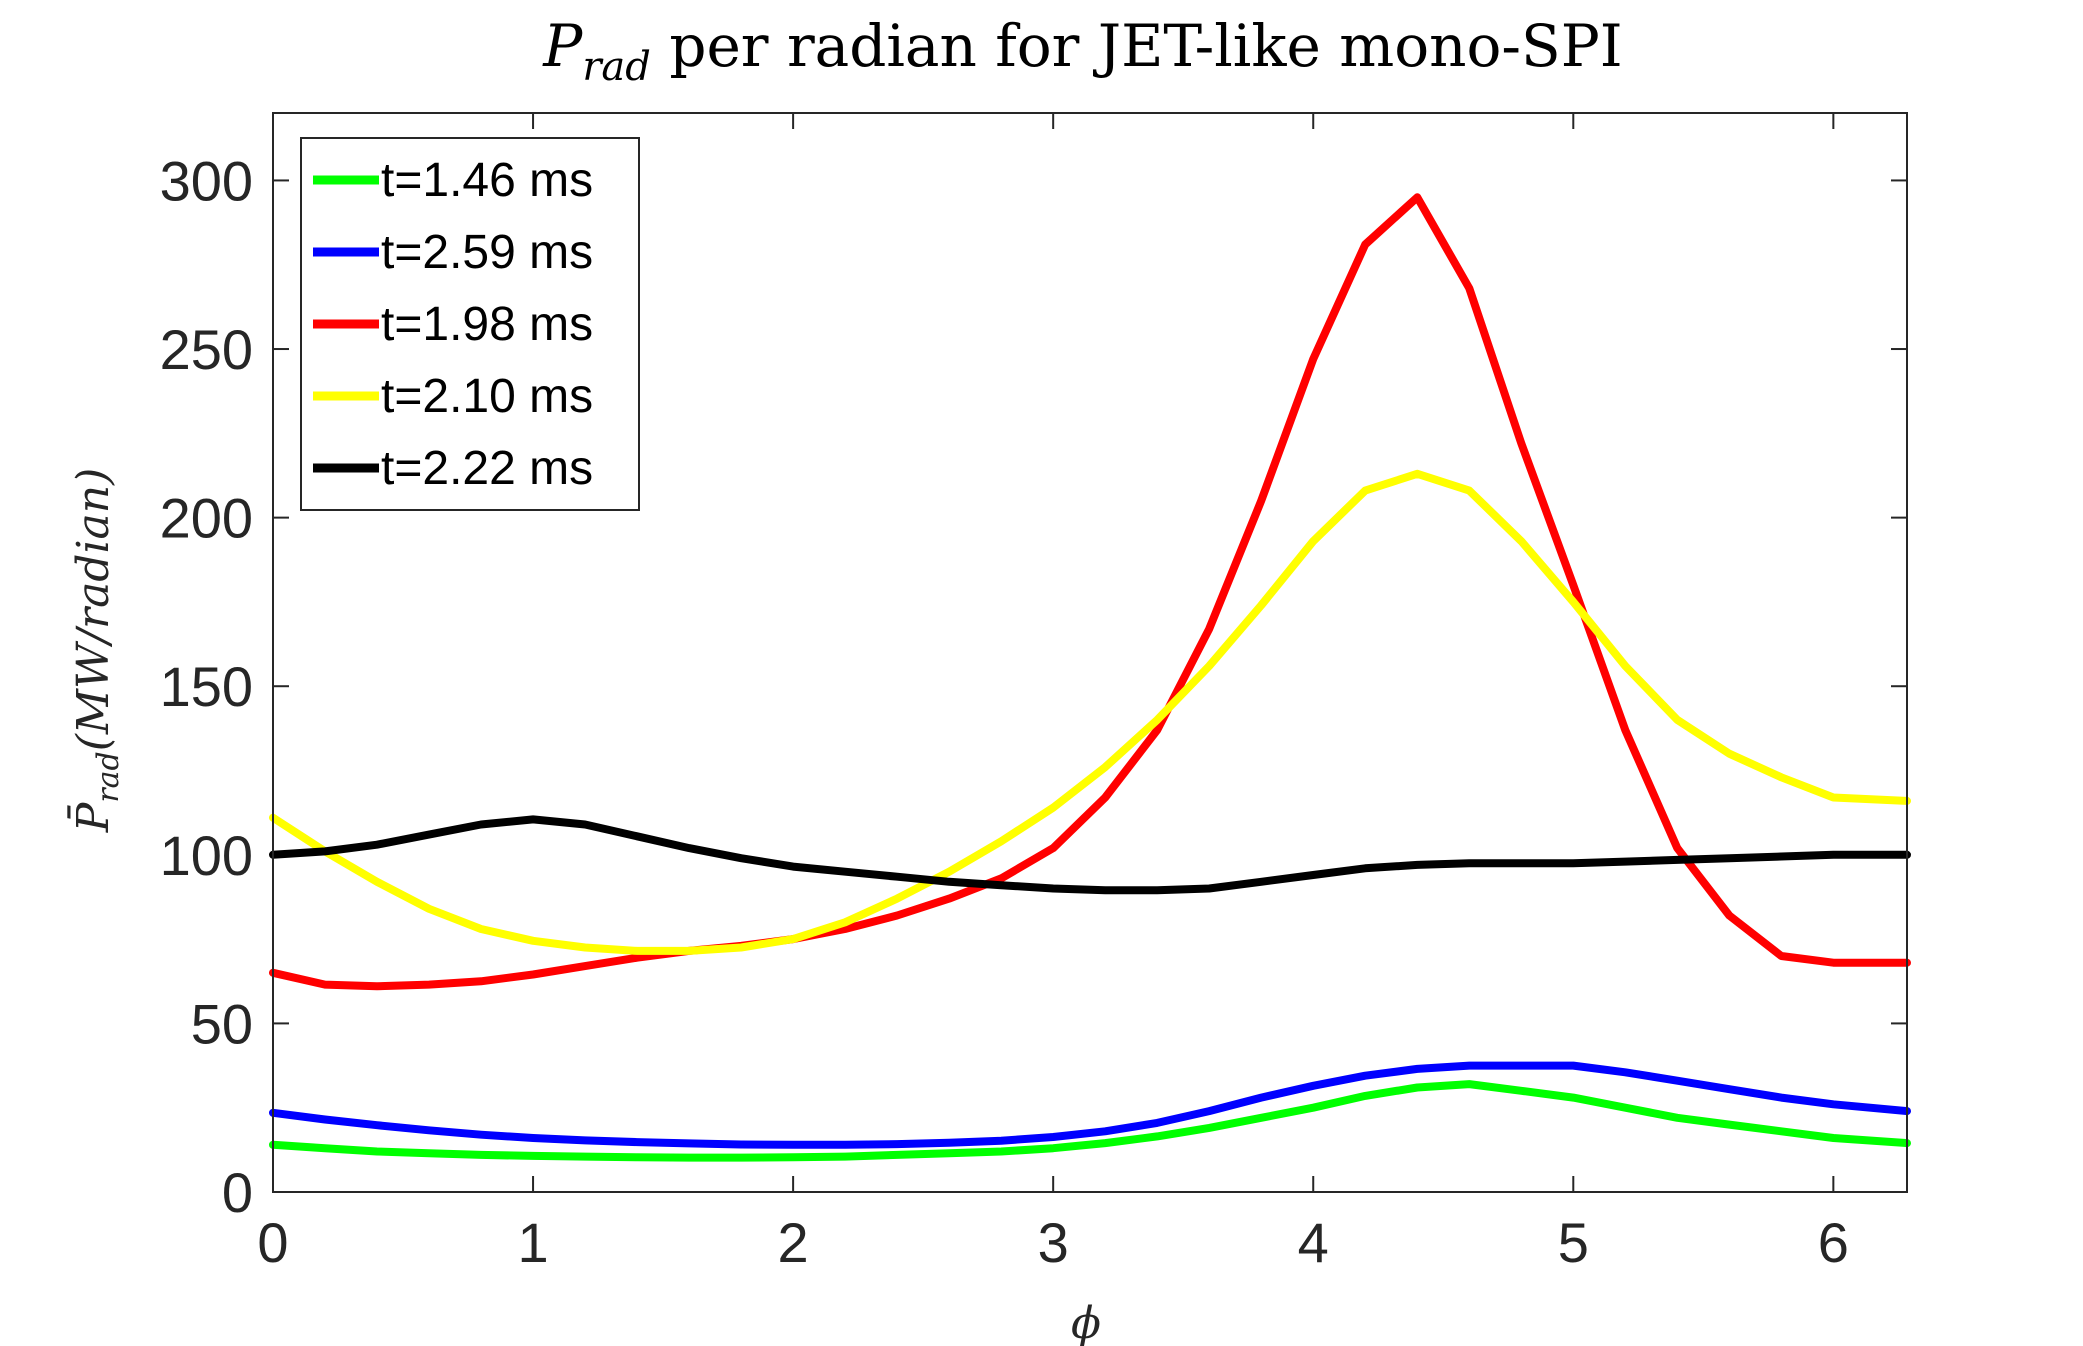  Describe the element at coordinates (487, 468) in the screenshot. I see `legend-label: t=2.22 ms` at that location.